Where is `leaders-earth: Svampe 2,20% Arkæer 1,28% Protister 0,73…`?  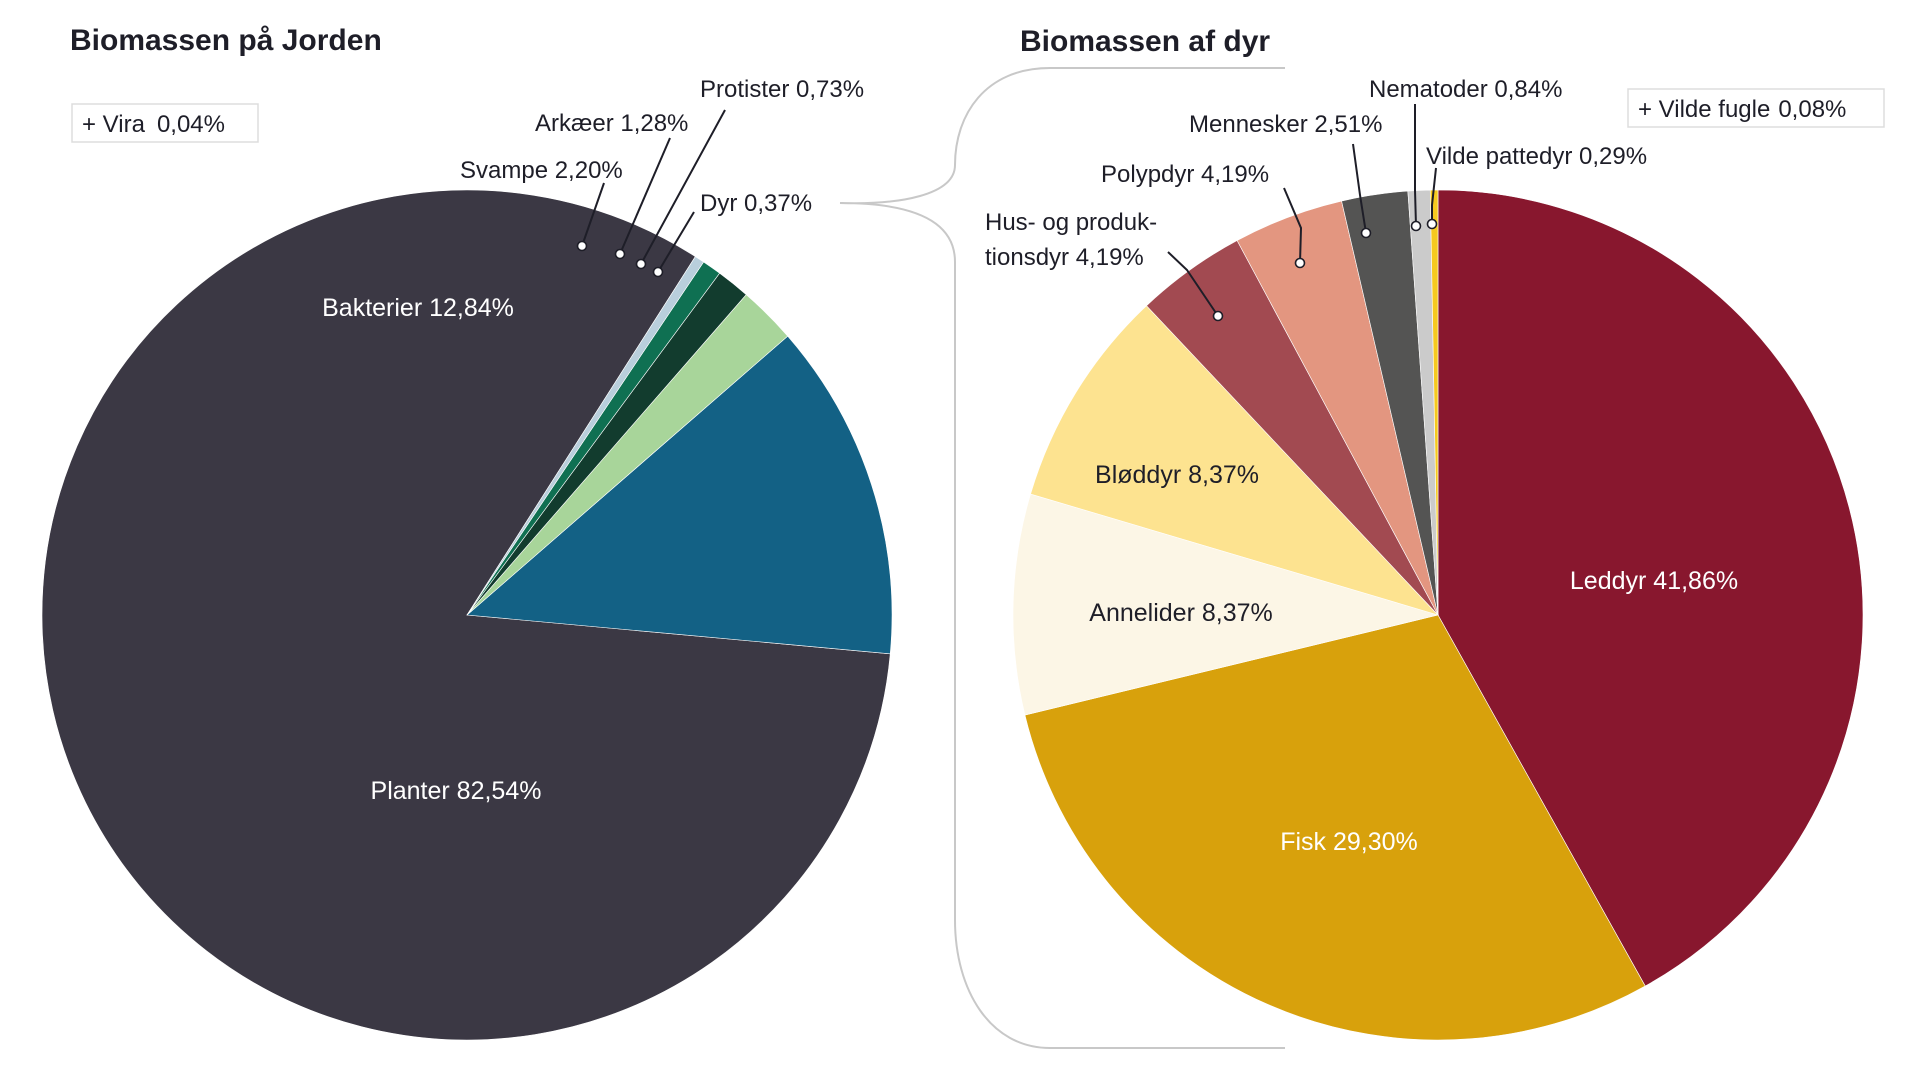
leaders-earth: Svampe 2,20% Arkæer 1,28% Protister 0,73… is located at coordinates (662, 177).